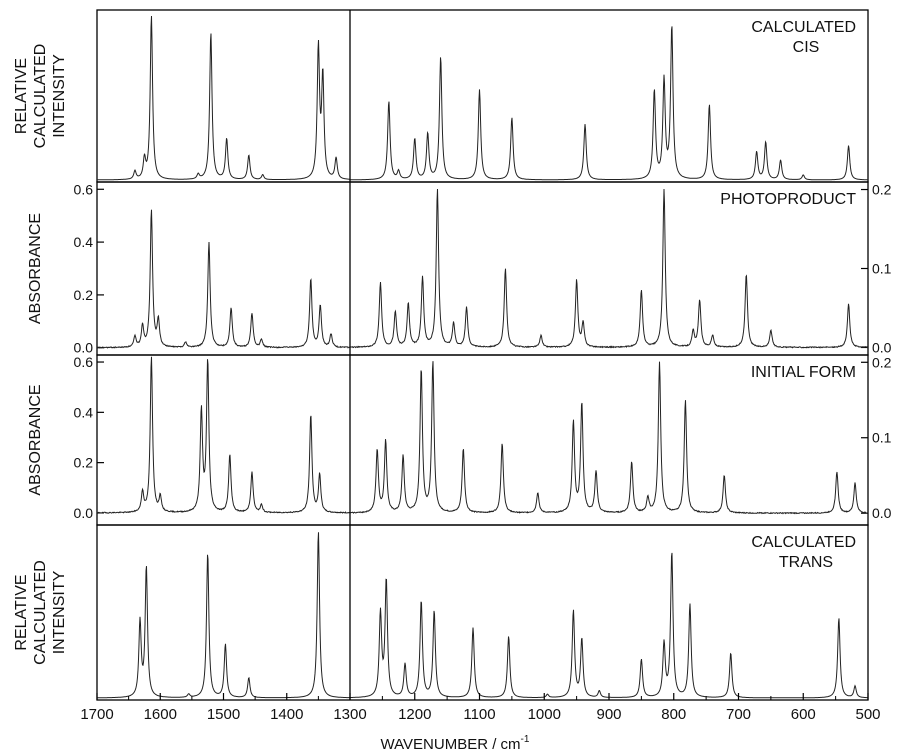 The height and width of the screenshot is (752, 901). I want to click on panel-label-line: INITIAL FORM, so click(803, 372).